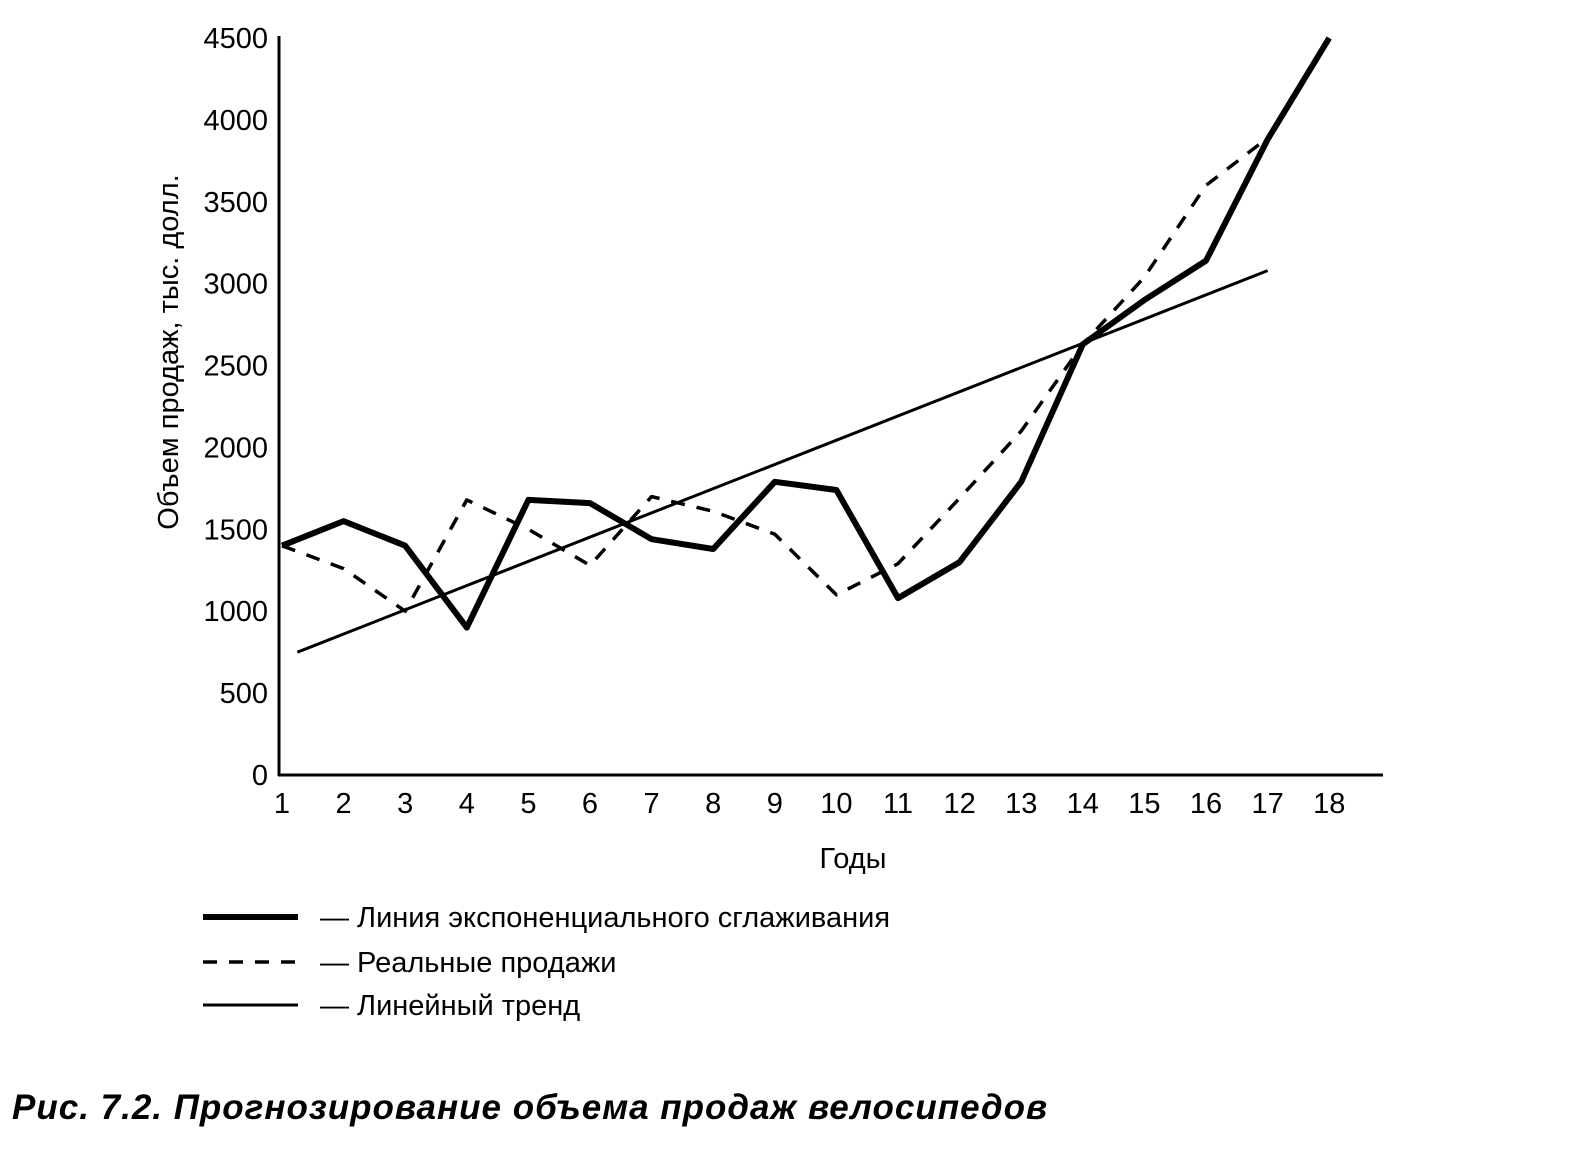 This screenshot has height=1164, width=1592. Describe the element at coordinates (1329, 804) in the screenshot. I see `x-tick-label: 18` at that location.